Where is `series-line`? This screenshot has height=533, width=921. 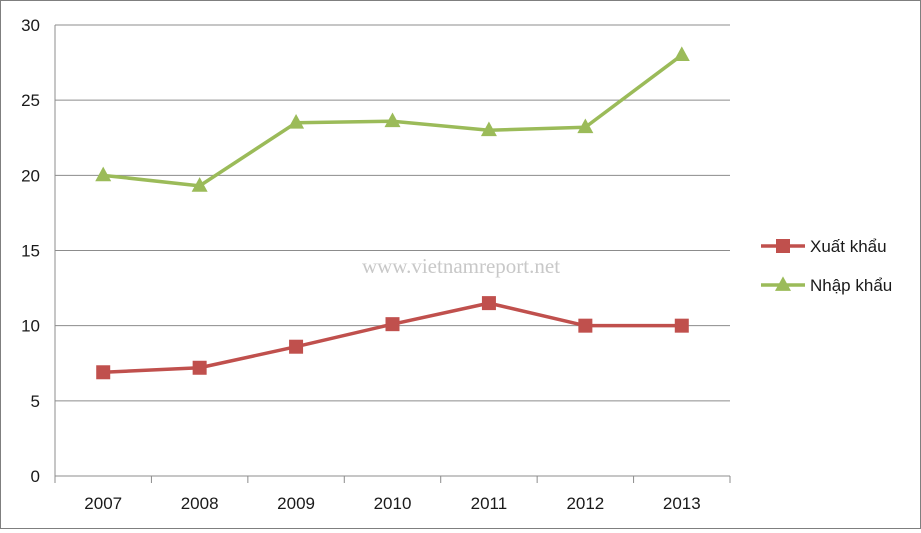 series-line is located at coordinates (392, 338).